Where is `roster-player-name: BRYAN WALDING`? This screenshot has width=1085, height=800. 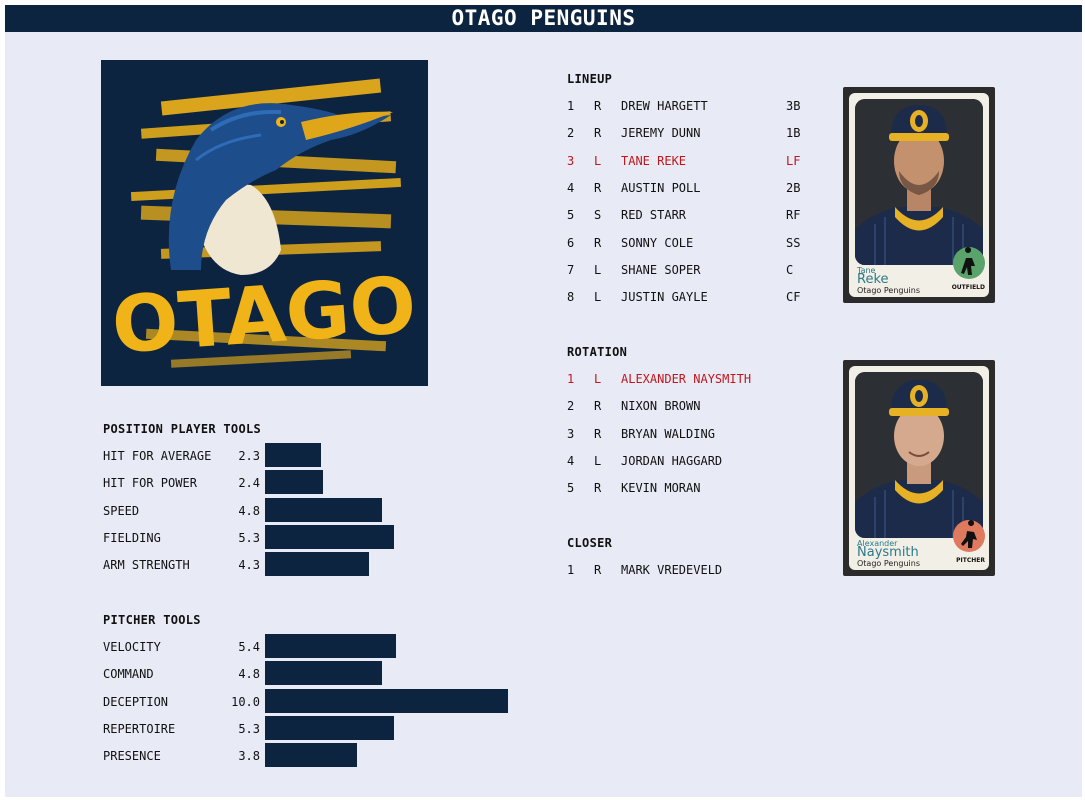
roster-player-name: BRYAN WALDING is located at coordinates (668, 433).